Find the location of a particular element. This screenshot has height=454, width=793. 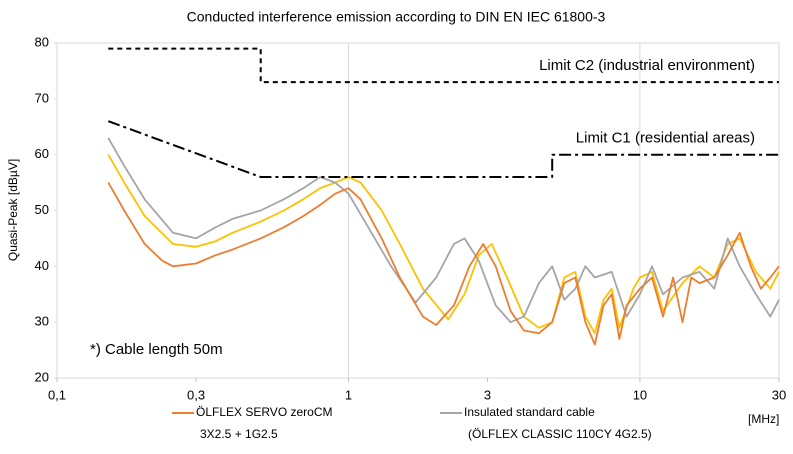

x-tick-label: 0,1 is located at coordinates (57, 394).